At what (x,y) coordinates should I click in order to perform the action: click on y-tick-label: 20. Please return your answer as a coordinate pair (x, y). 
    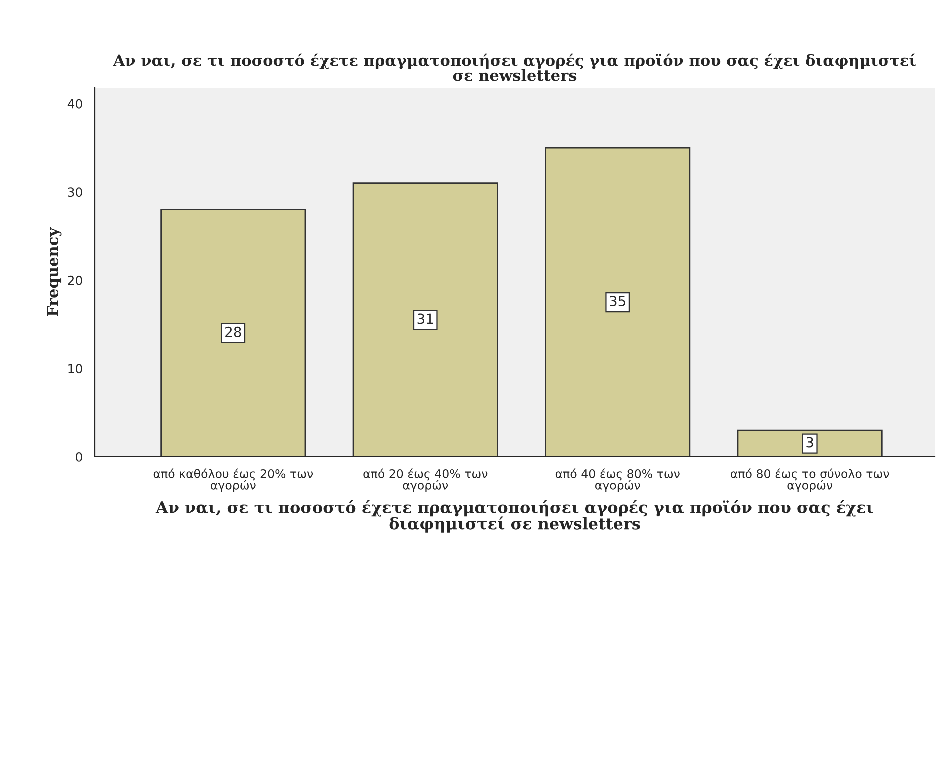
    Looking at the image, I should click on (75, 281).